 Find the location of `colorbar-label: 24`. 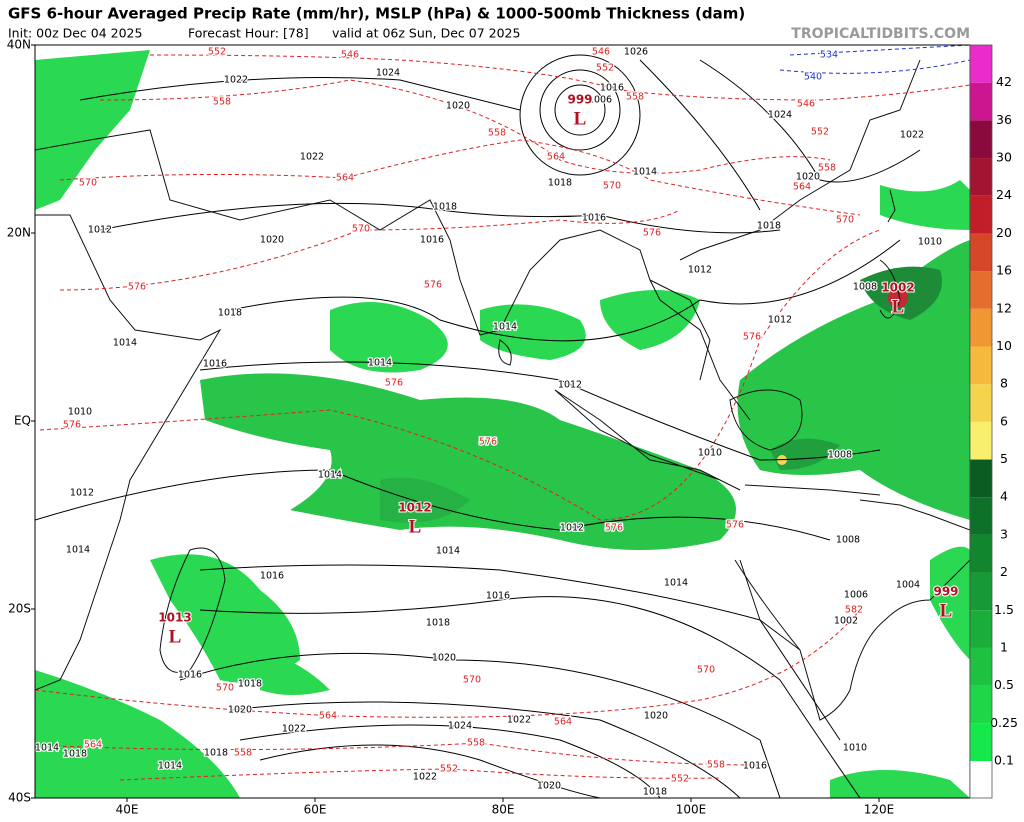

colorbar-label: 24 is located at coordinates (1004, 194).